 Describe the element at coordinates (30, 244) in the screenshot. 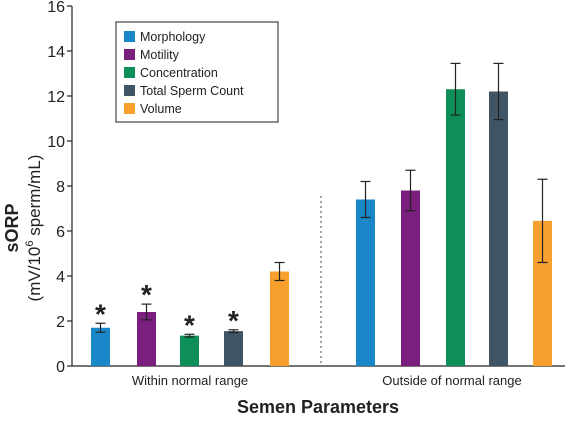

I see `y-axis-unit-sup: 6` at that location.